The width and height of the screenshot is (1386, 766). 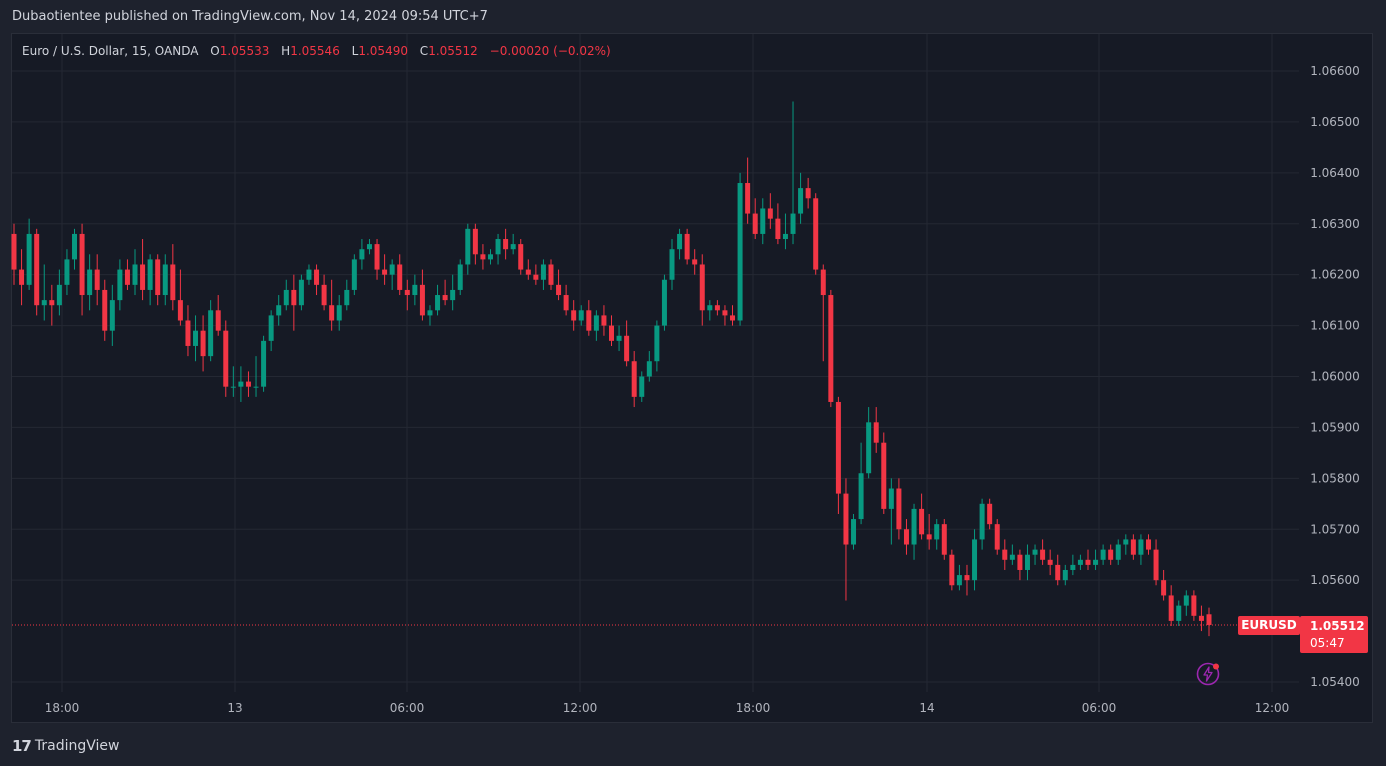 What do you see at coordinates (234, 708) in the screenshot?
I see `x-tick-label: 13` at bounding box center [234, 708].